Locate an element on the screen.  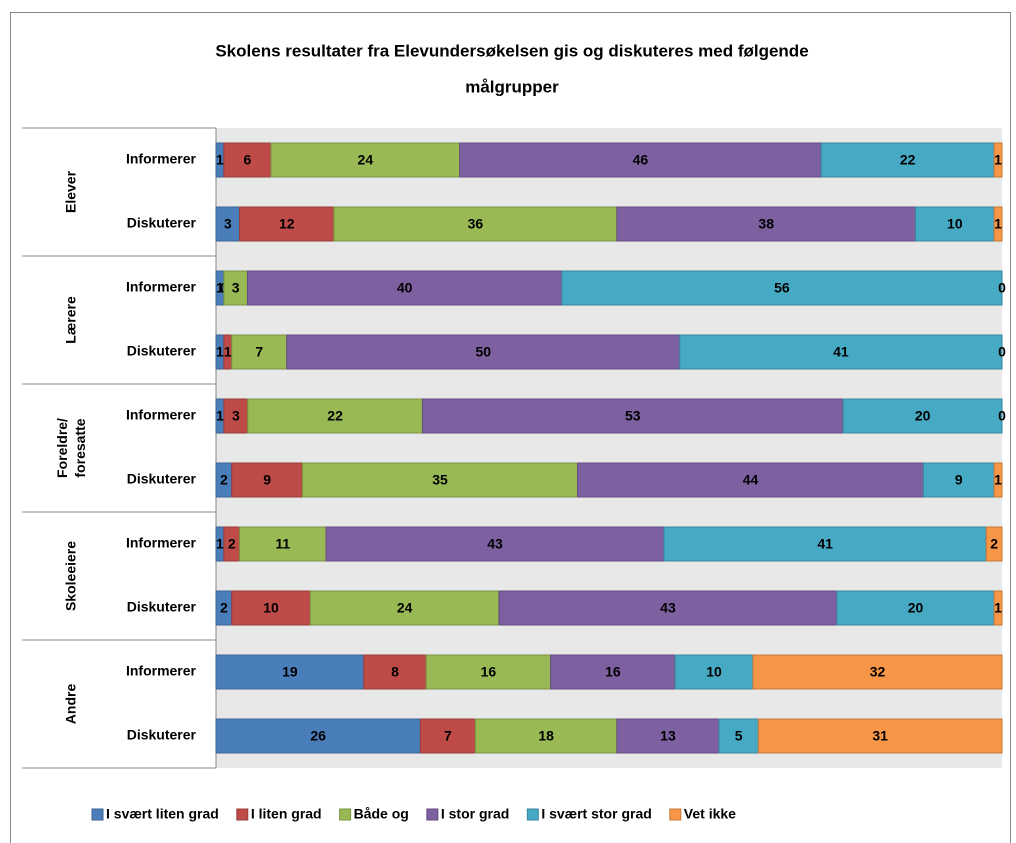
value-label: 5 is located at coordinates (739, 736).